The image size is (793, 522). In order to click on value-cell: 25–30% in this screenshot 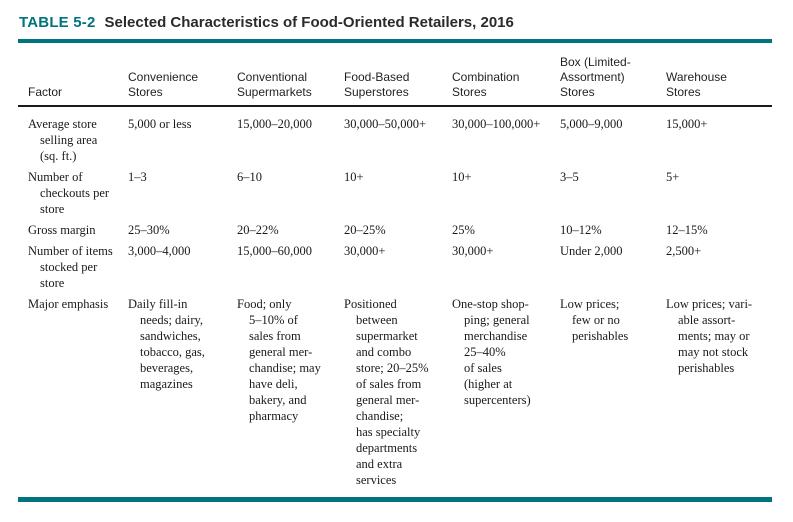, I will do `click(149, 230)`.